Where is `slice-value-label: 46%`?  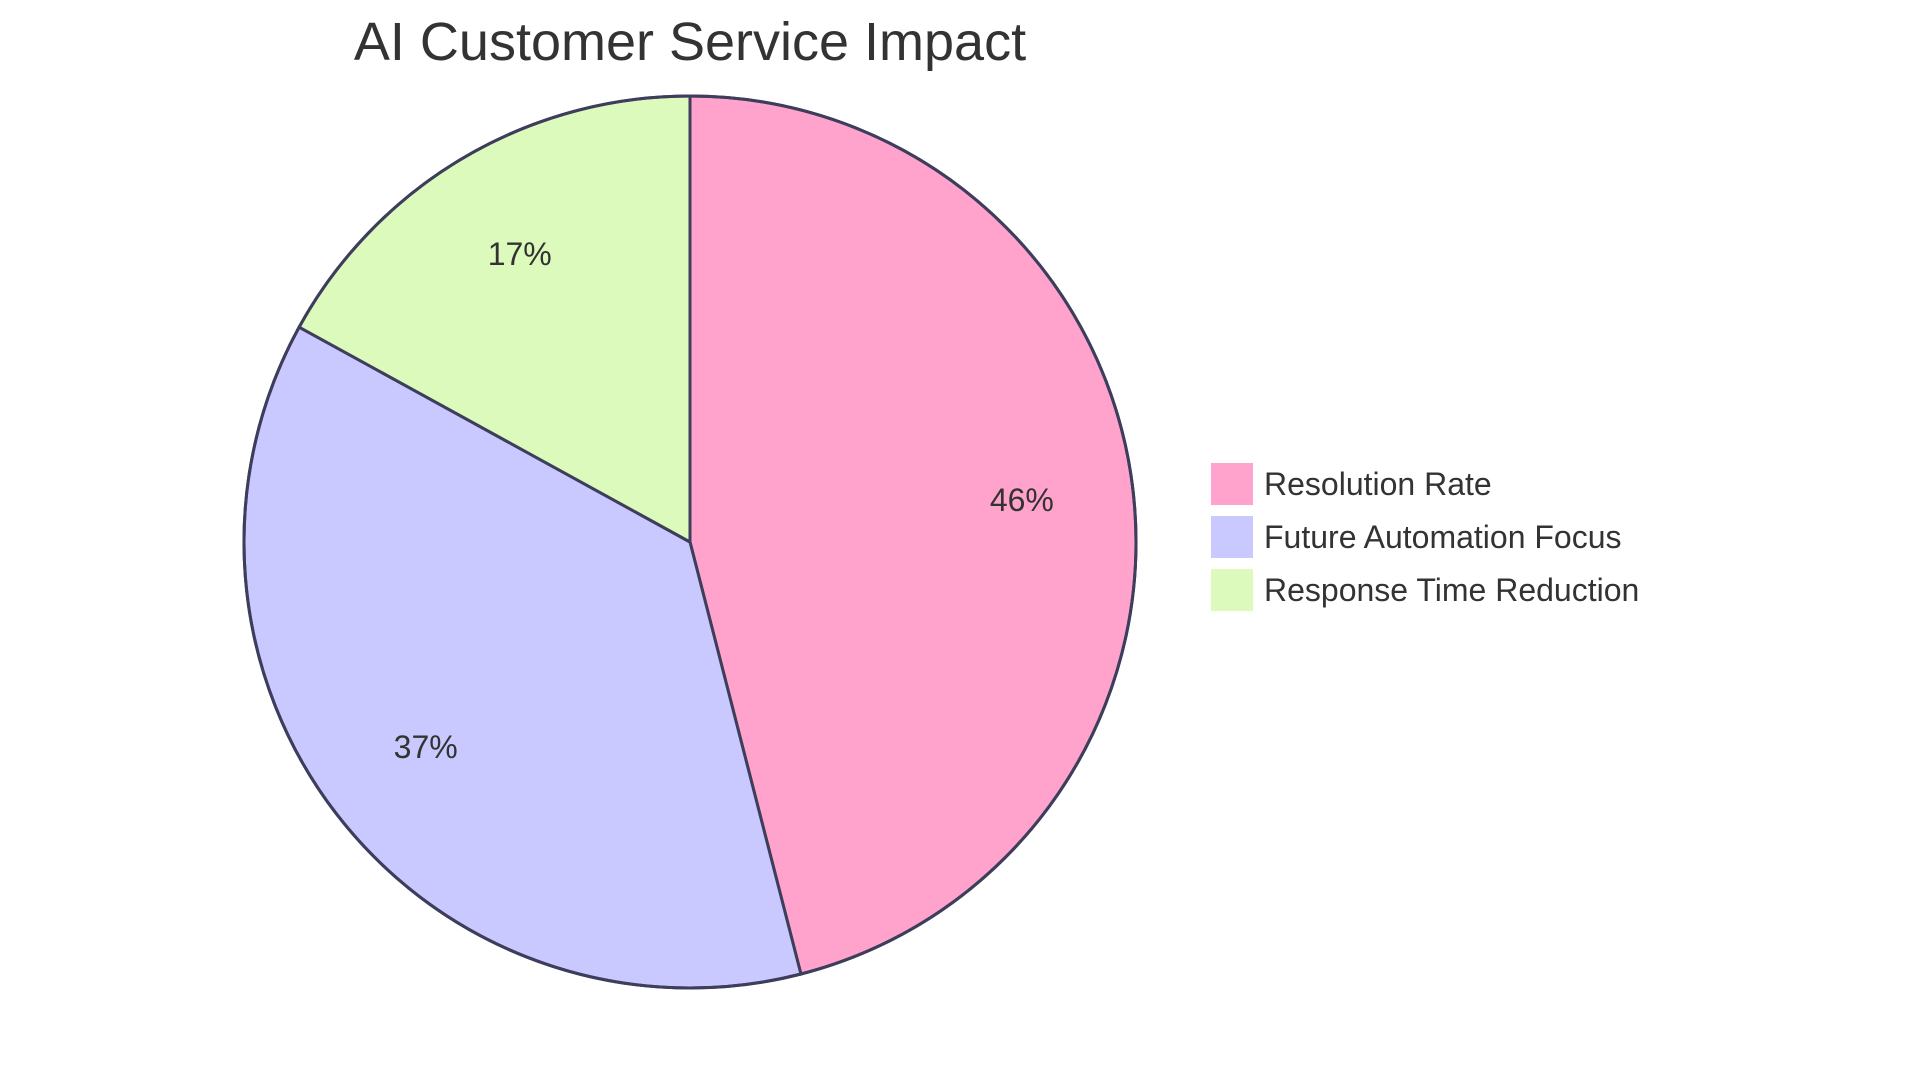
slice-value-label: 46% is located at coordinates (1022, 500).